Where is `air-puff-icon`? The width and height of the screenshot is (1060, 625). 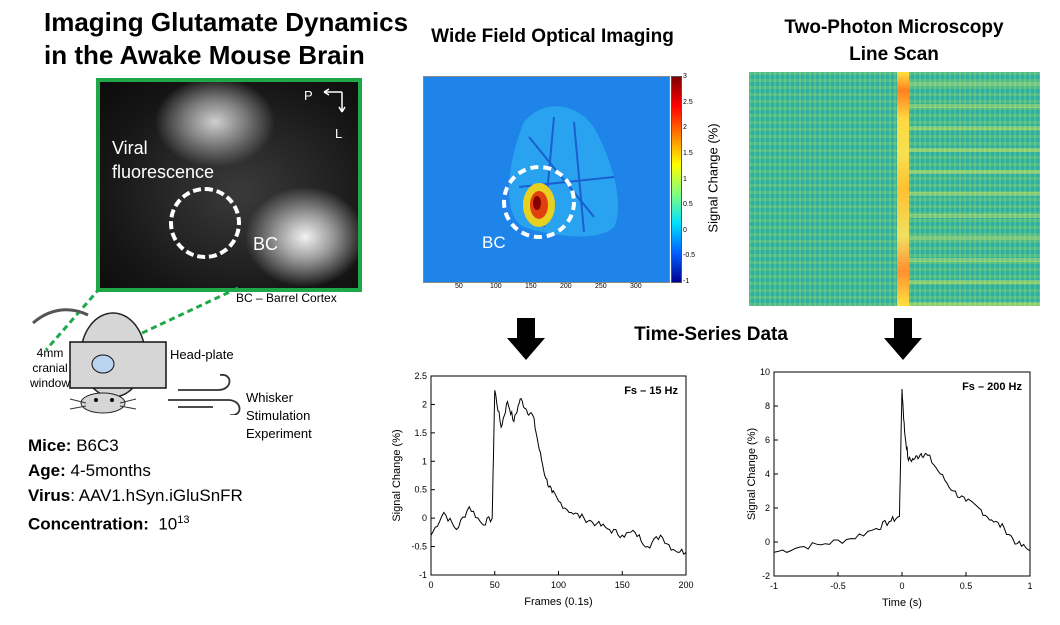
air-puff-icon is located at coordinates (204, 394).